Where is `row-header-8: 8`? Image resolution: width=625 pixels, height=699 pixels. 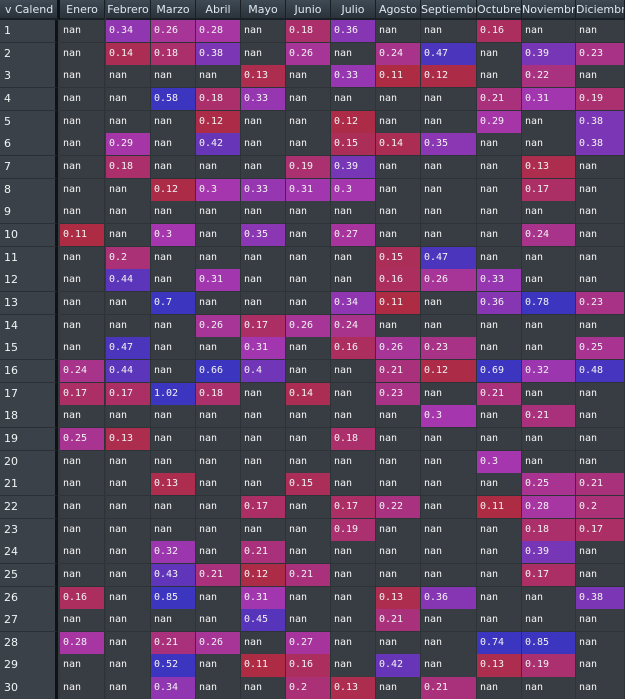 row-header-8: 8 is located at coordinates (29, 190).